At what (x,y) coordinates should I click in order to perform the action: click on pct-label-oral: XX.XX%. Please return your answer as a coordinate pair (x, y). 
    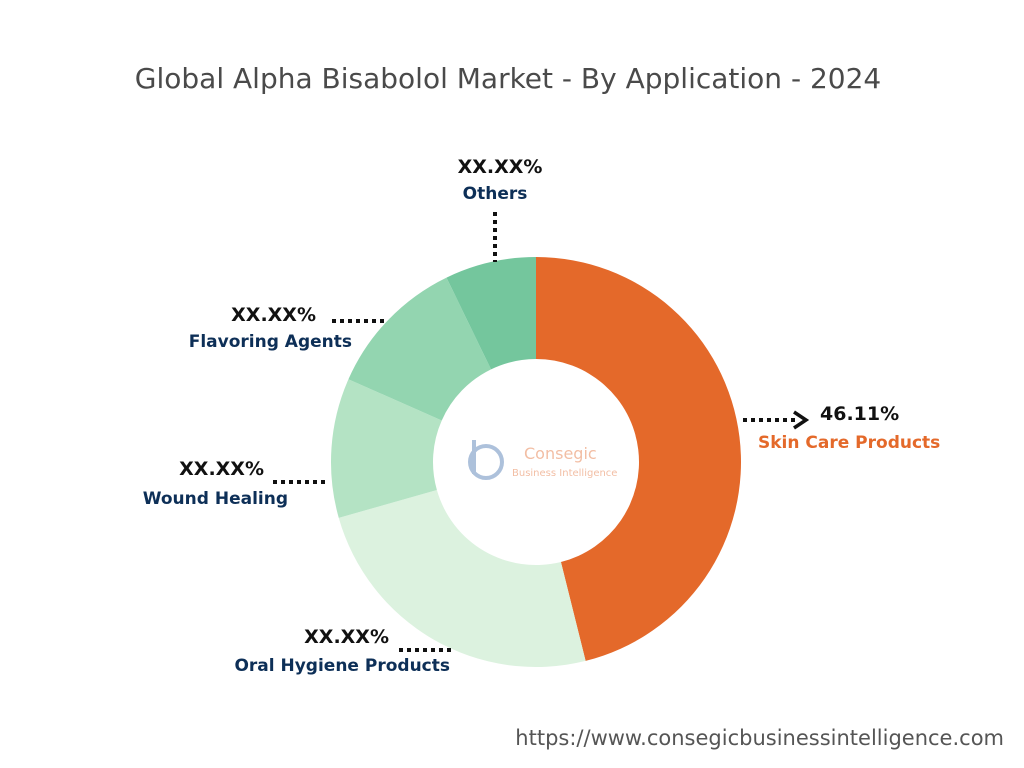
    Looking at the image, I should click on (346, 637).